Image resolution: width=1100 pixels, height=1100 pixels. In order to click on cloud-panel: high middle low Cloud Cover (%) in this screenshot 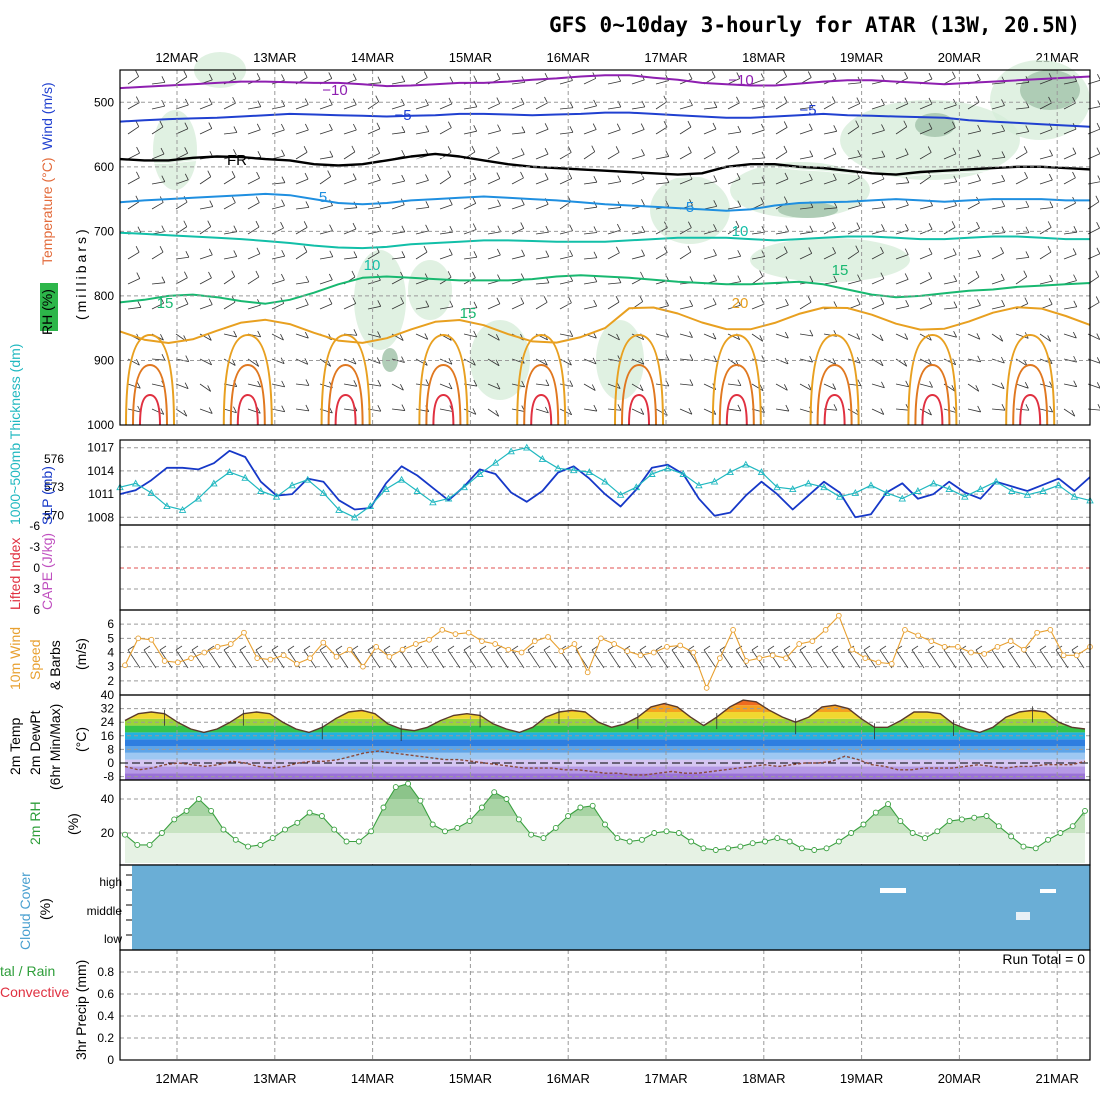, I will do `click(554, 907)`.